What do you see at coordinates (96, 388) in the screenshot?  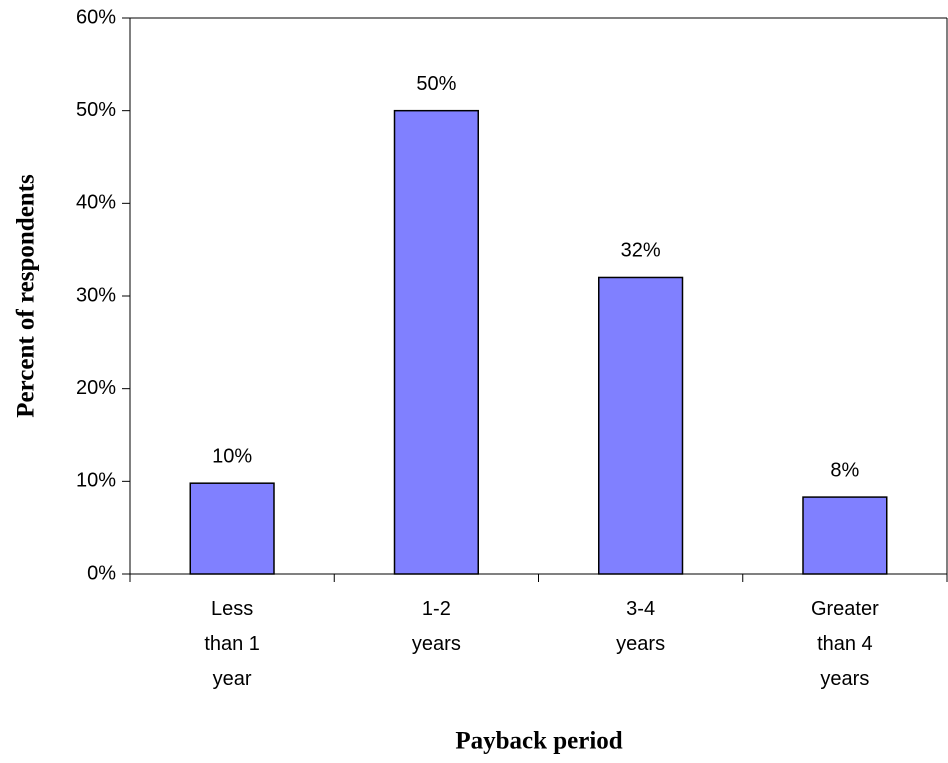 I see `y-tick-label: 20%` at bounding box center [96, 388].